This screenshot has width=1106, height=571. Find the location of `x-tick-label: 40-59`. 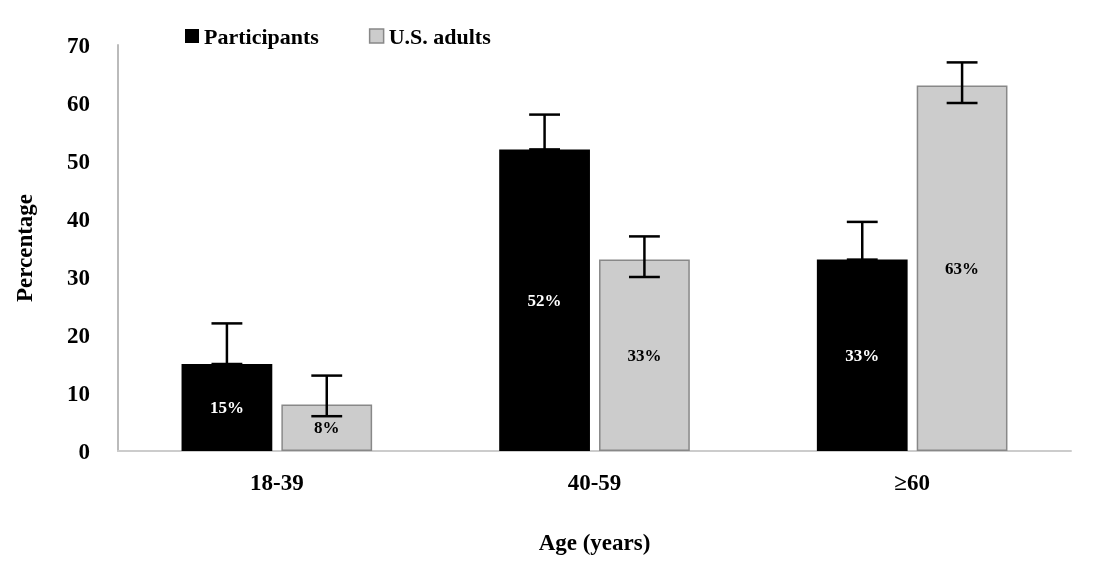

x-tick-label: 40-59 is located at coordinates (594, 482).